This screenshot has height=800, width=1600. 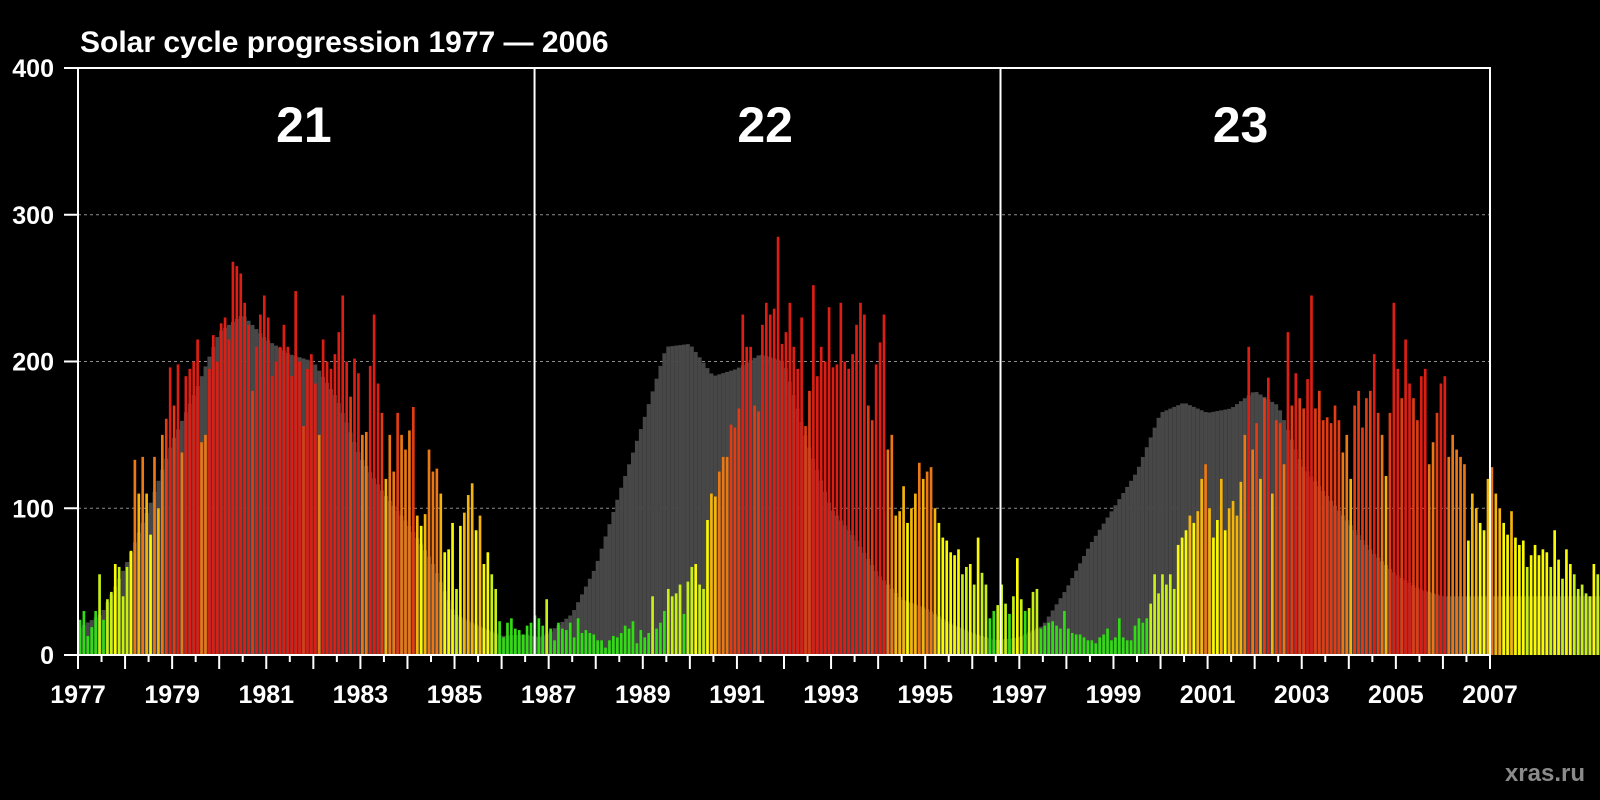 I want to click on x-tick-label-2005: 2005, so click(x=1396, y=695).